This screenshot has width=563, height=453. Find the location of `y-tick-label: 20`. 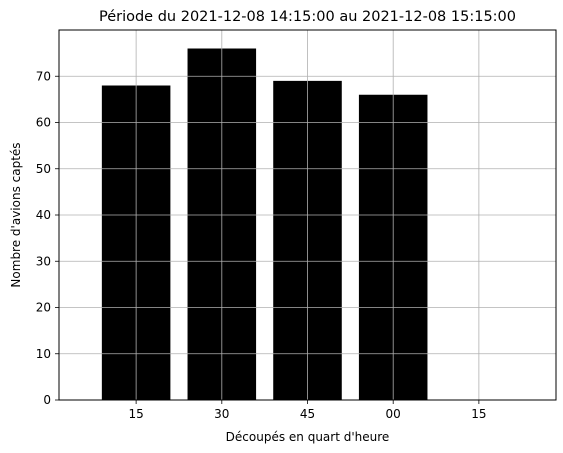

y-tick-label: 20 is located at coordinates (43, 308).